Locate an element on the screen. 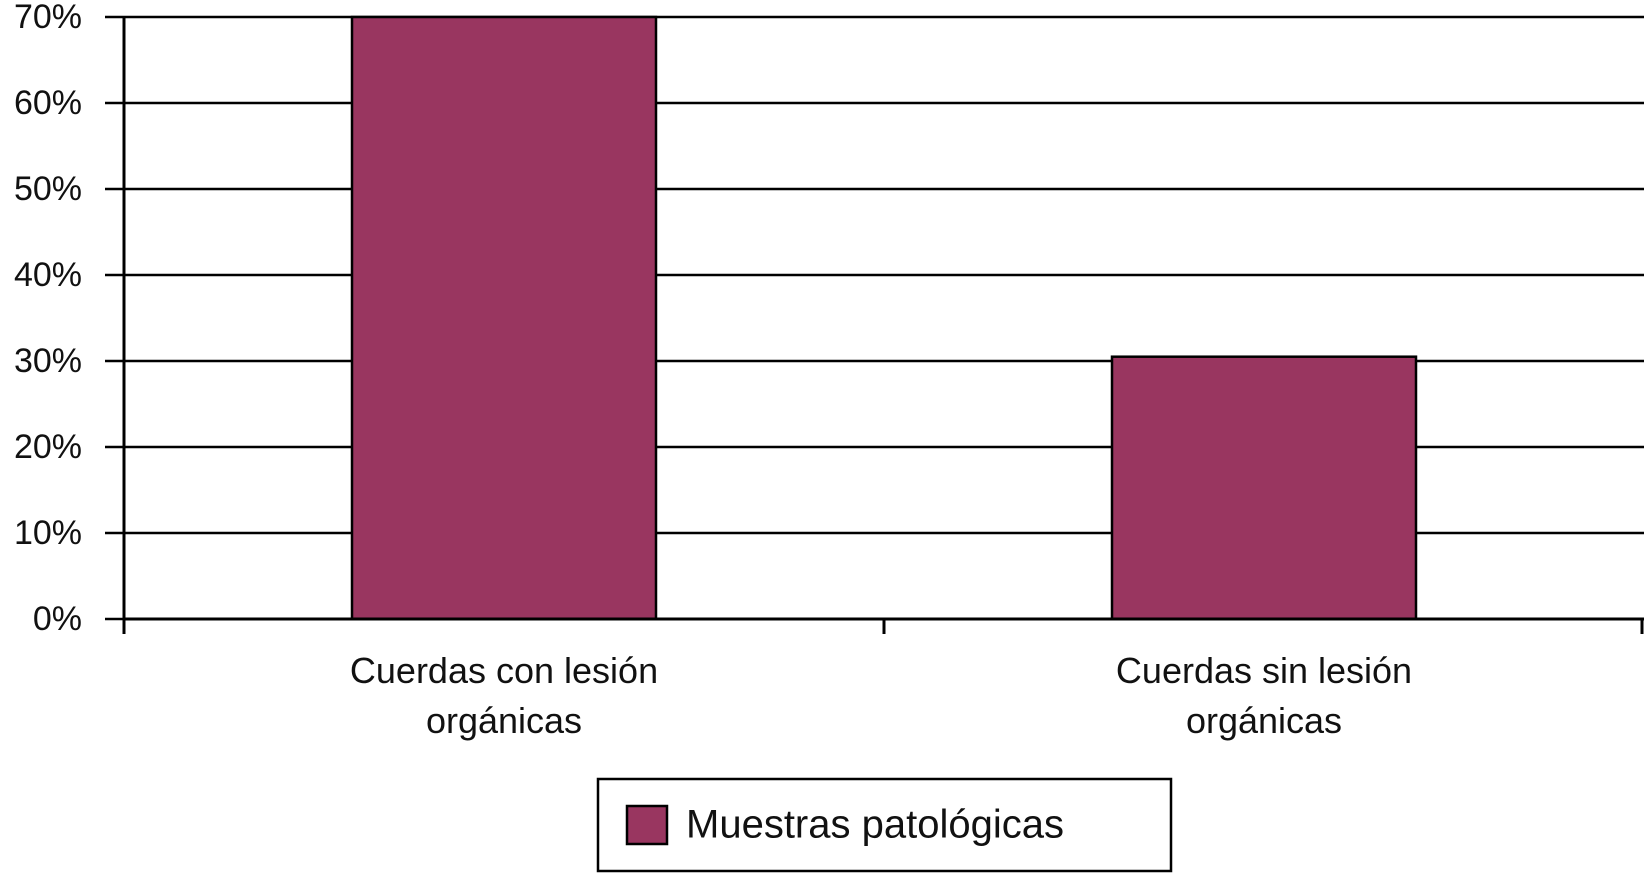 The image size is (1644, 873). y-tick-label: 70% is located at coordinates (48, 18).